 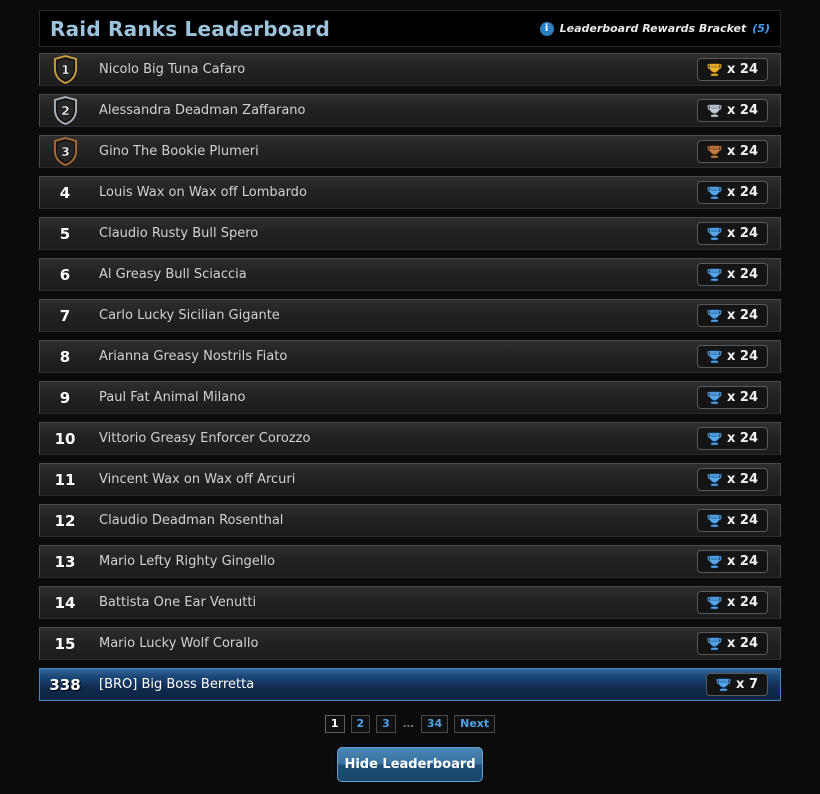 I want to click on player-name: Nicolo Big Tuna Cafaro, so click(x=172, y=69).